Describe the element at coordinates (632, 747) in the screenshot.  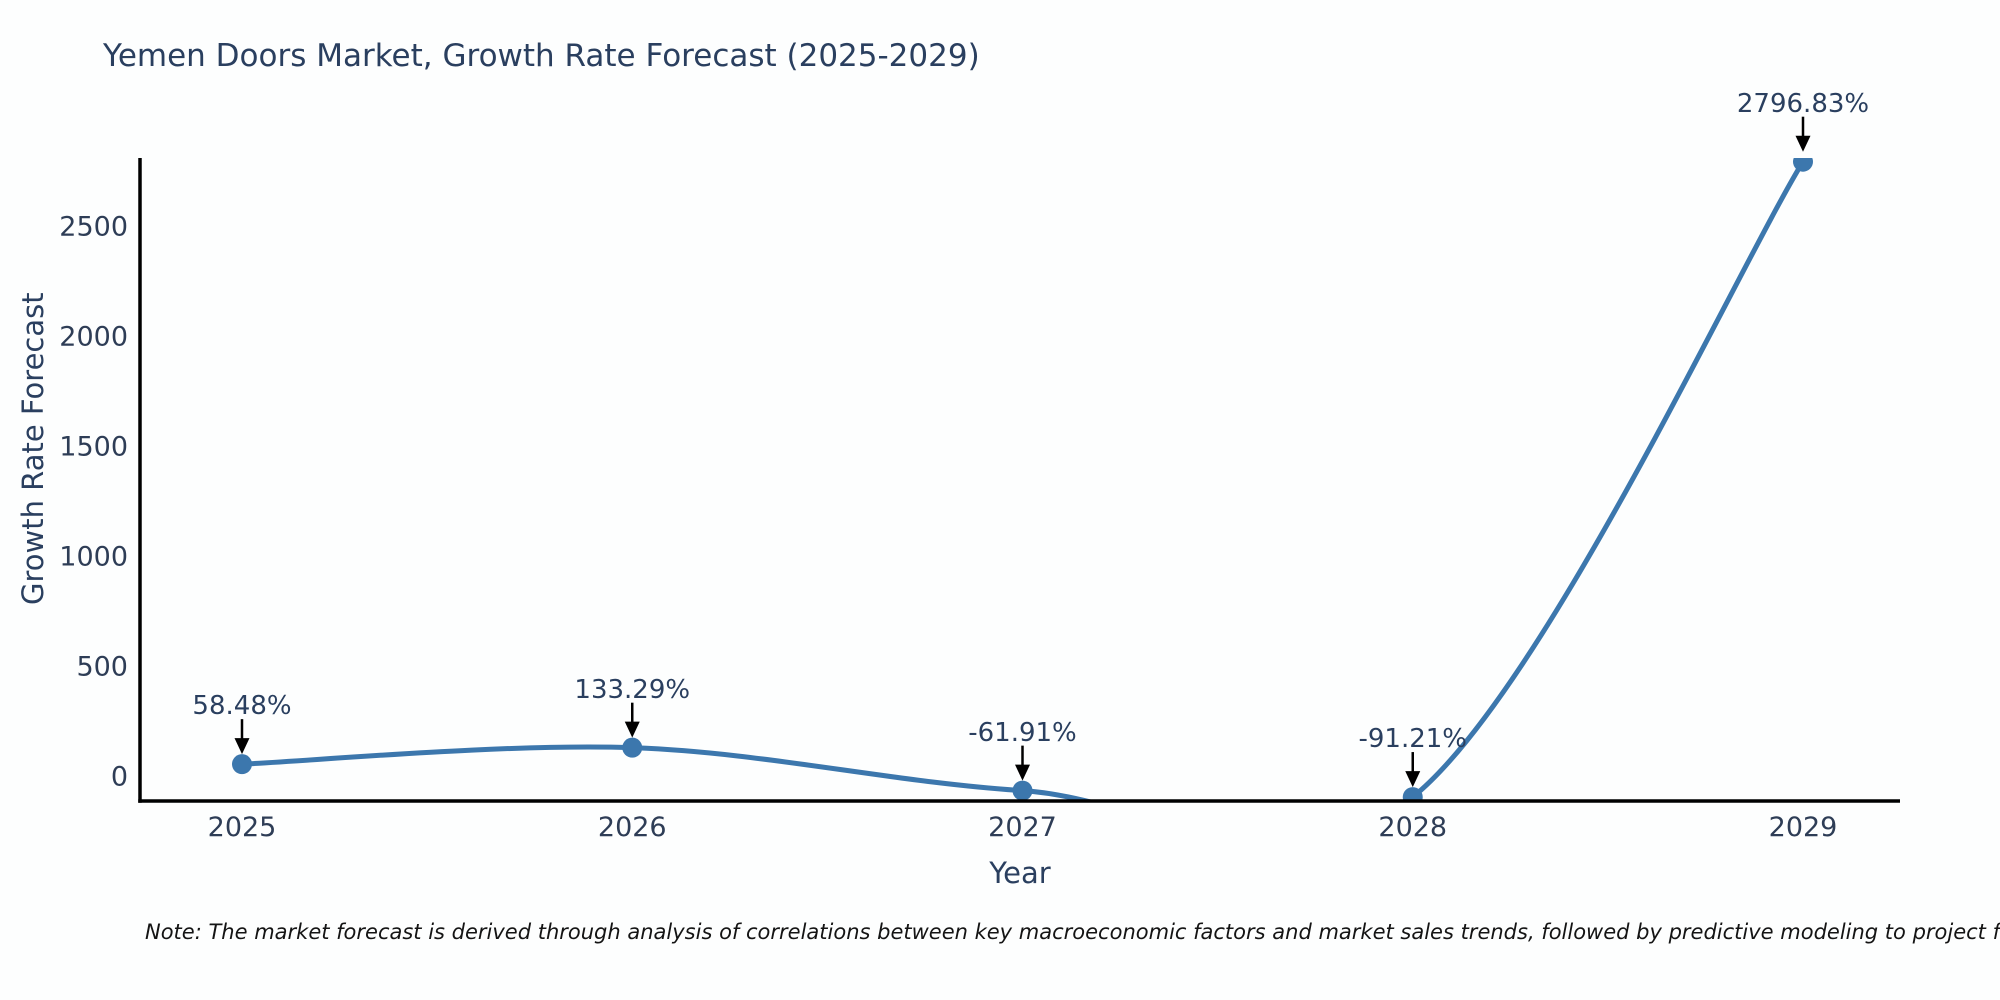
I see `data-point-2026` at that location.